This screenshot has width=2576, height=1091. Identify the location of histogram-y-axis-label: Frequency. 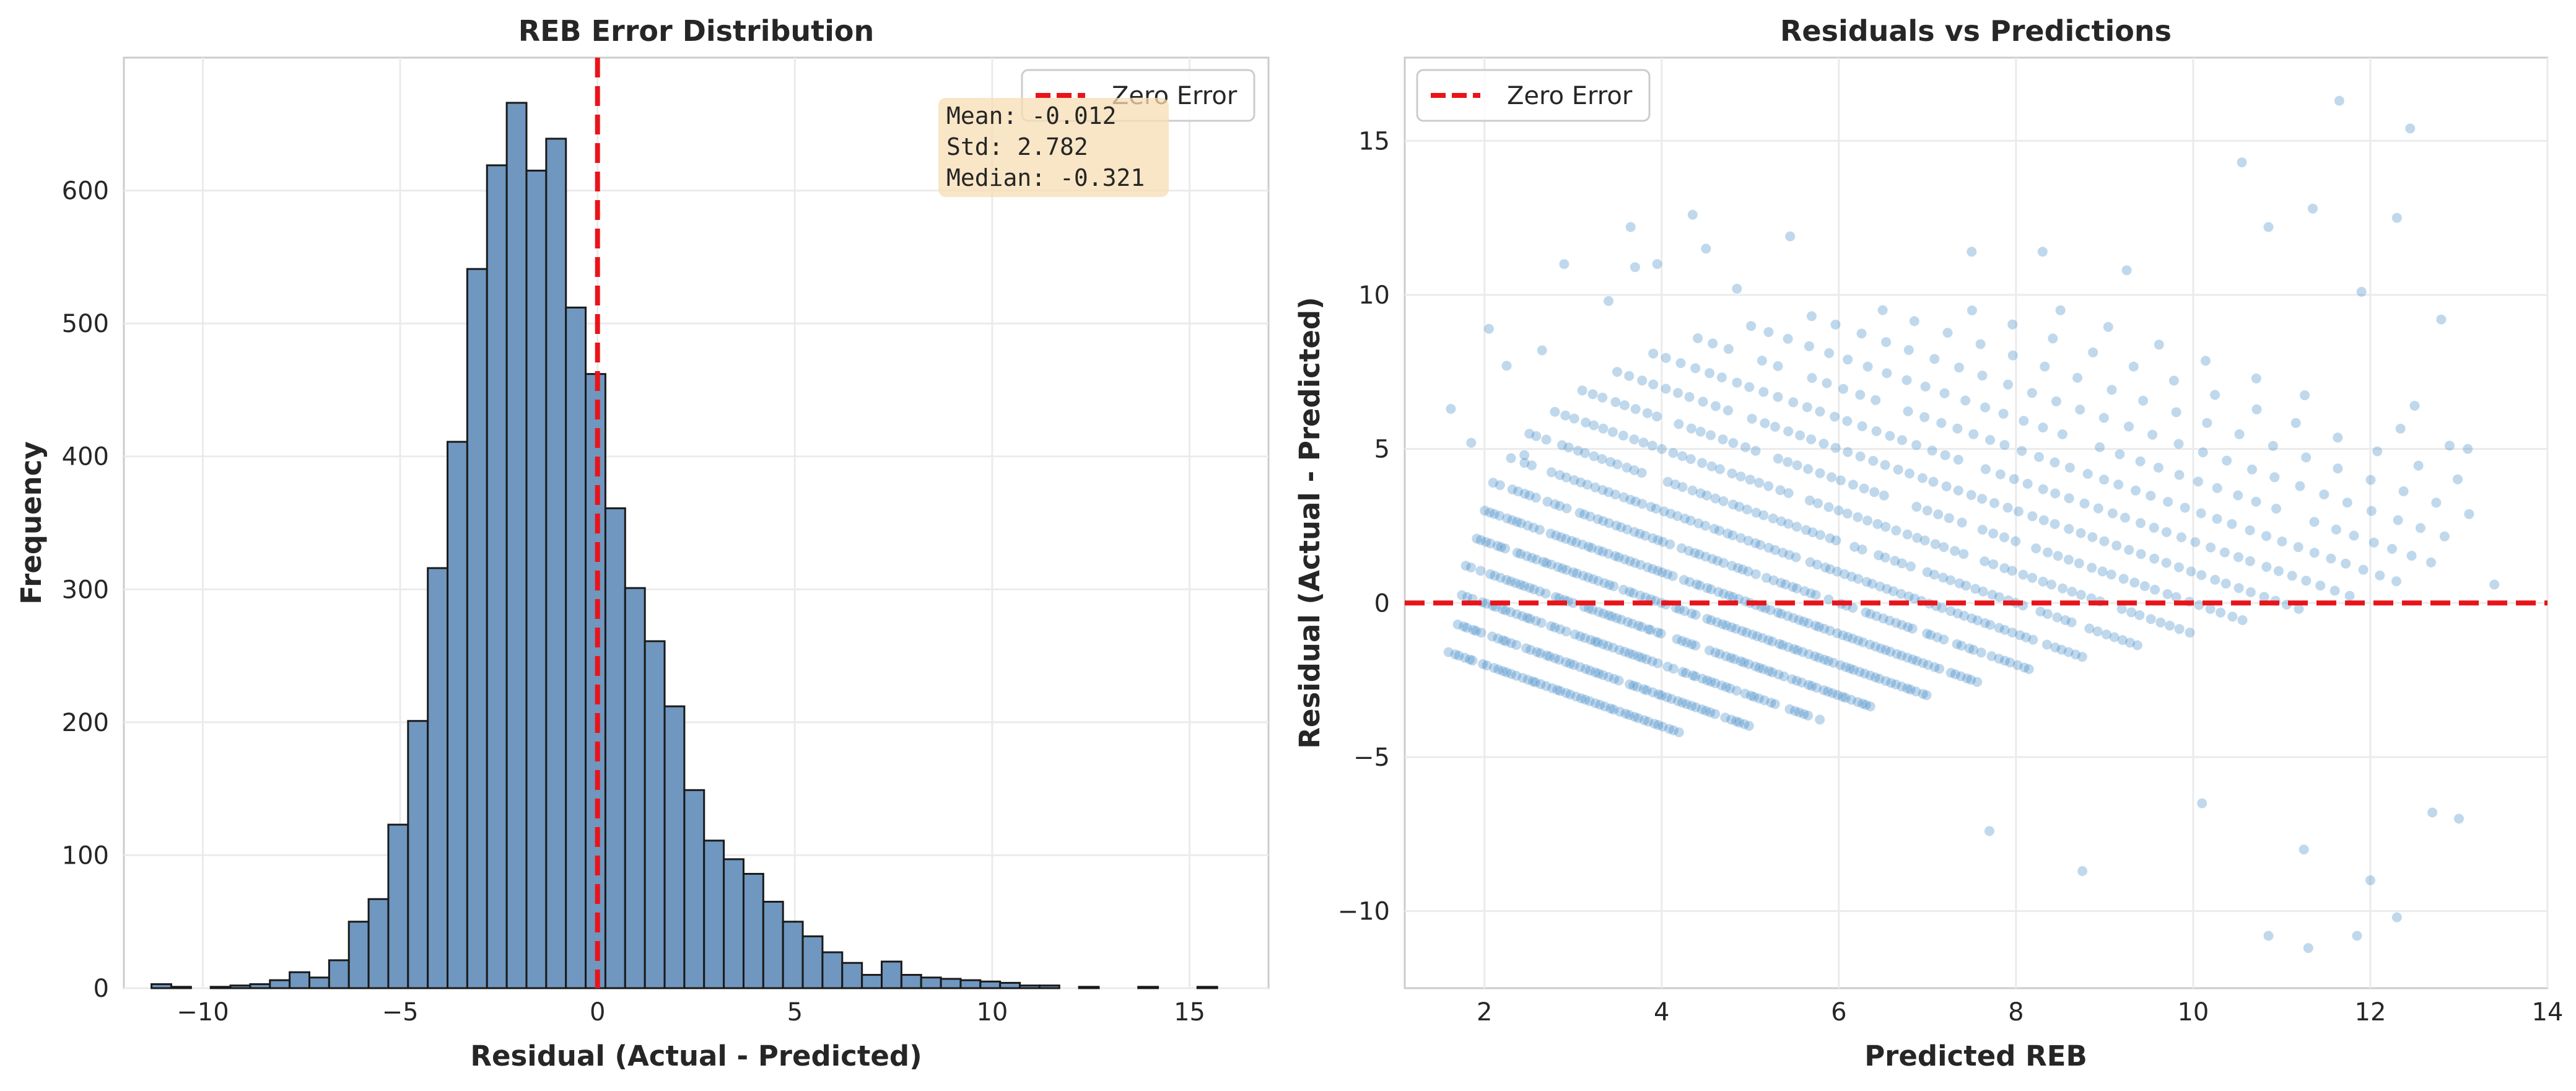
(31, 522).